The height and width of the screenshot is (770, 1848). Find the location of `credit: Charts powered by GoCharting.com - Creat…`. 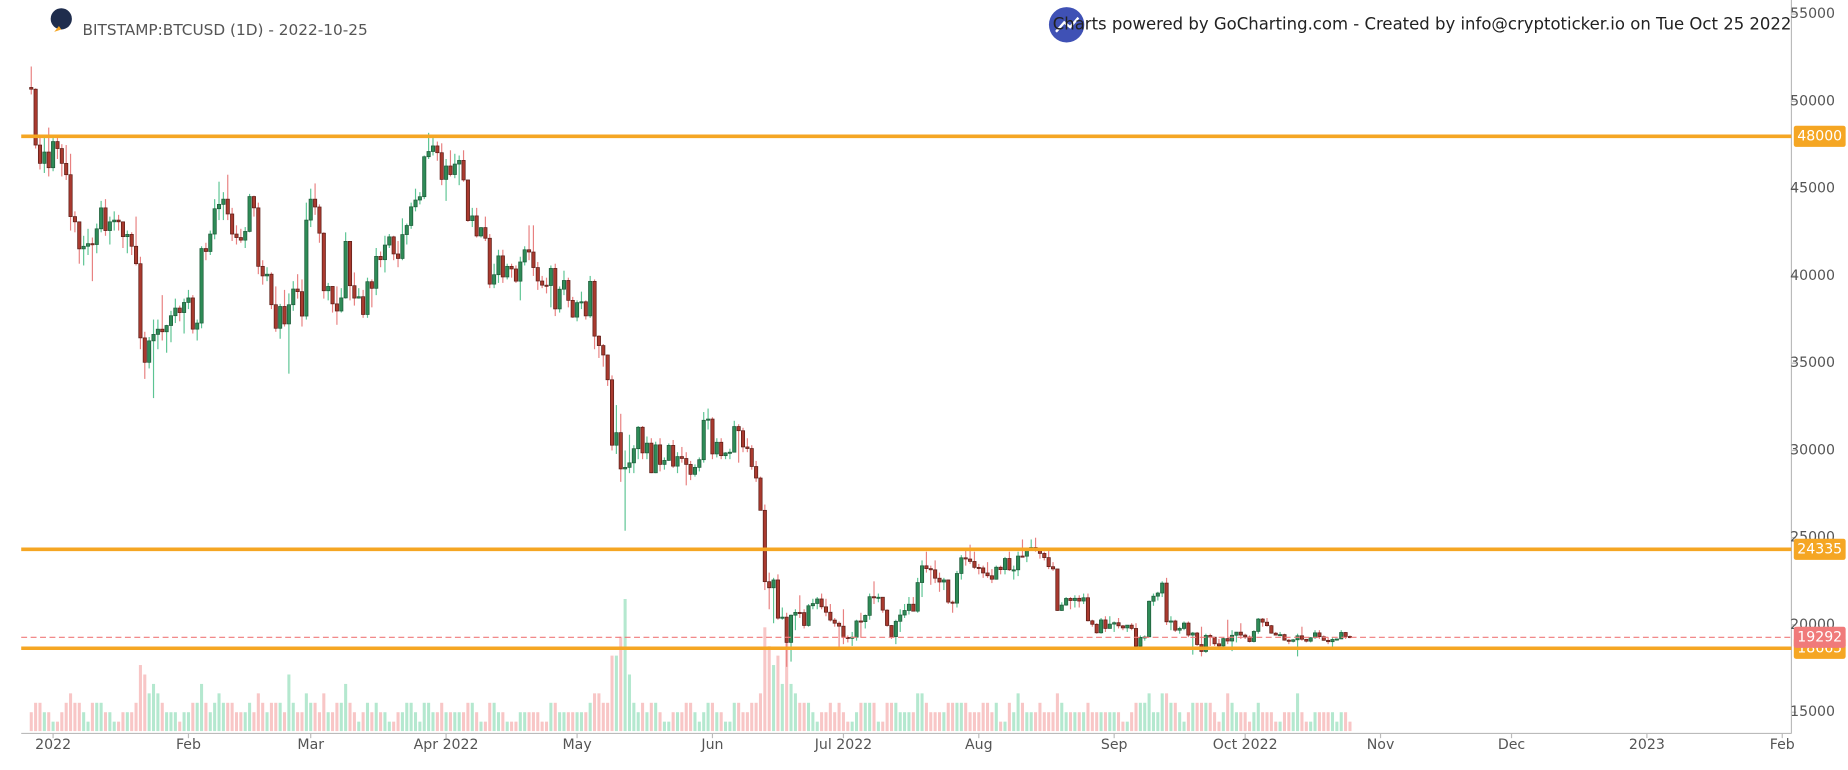

credit: Charts powered by GoCharting.com - Creat… is located at coordinates (1422, 23).